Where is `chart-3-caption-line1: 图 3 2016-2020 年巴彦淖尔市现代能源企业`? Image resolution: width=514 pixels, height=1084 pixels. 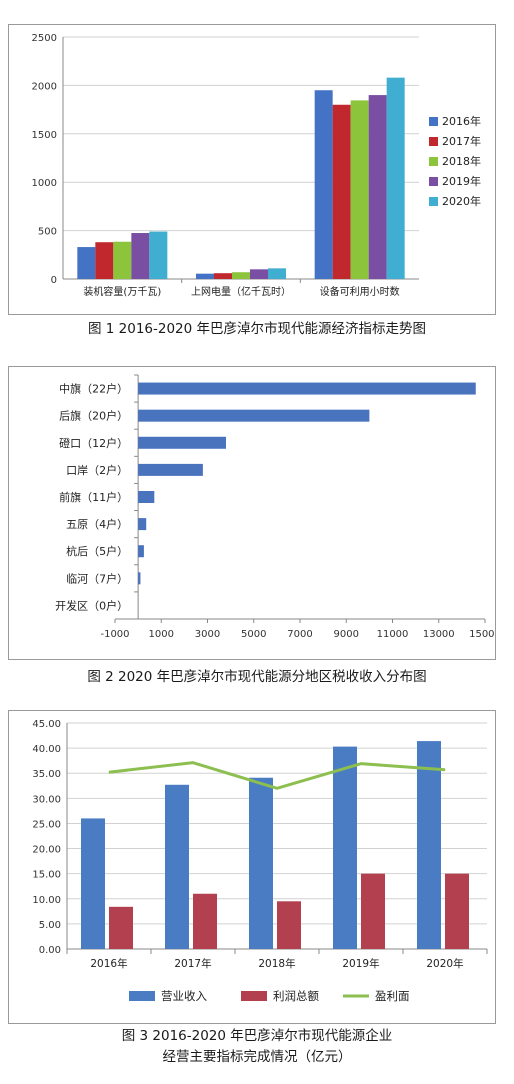 chart-3-caption-line1: 图 3 2016-2020 年巴彦淖尔市现代能源企业 is located at coordinates (257, 1036).